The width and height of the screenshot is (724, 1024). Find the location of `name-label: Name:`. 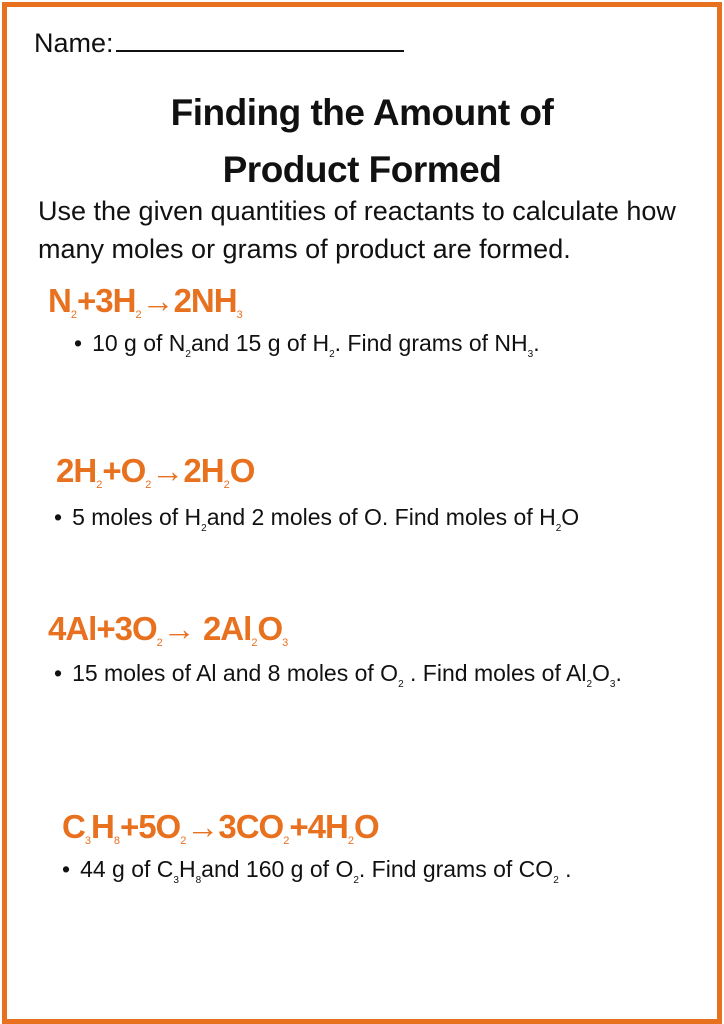

name-label: Name: is located at coordinates (74, 43).